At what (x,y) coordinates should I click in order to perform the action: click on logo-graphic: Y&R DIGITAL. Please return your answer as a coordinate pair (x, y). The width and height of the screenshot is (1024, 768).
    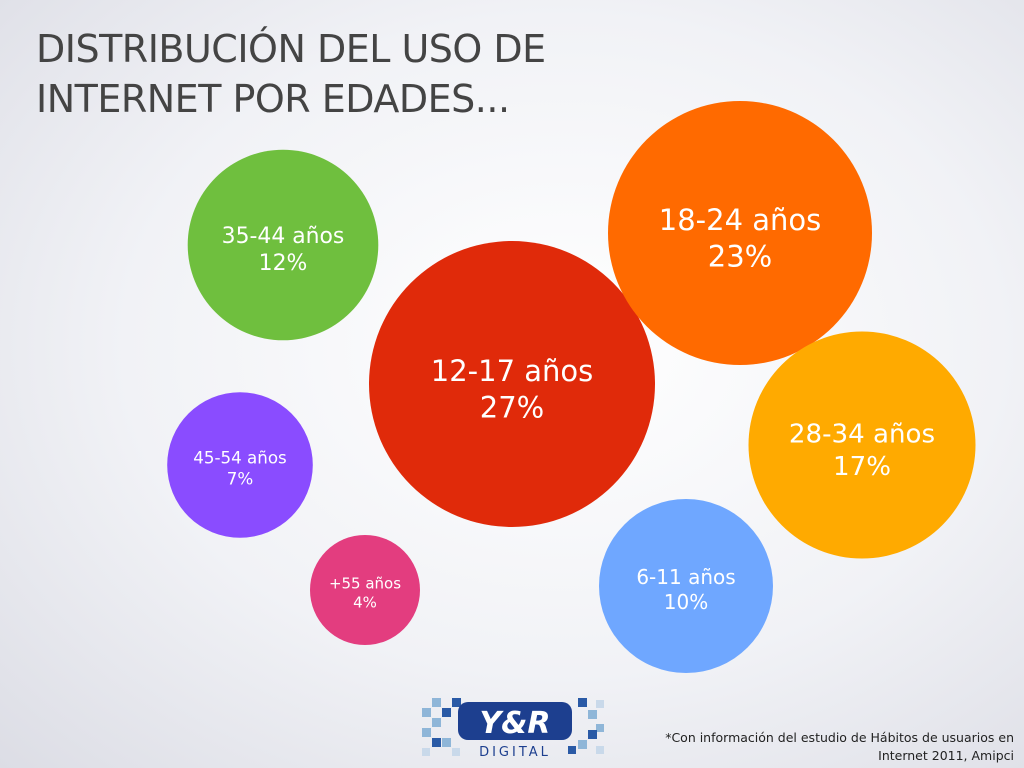
    Looking at the image, I should click on (513, 729).